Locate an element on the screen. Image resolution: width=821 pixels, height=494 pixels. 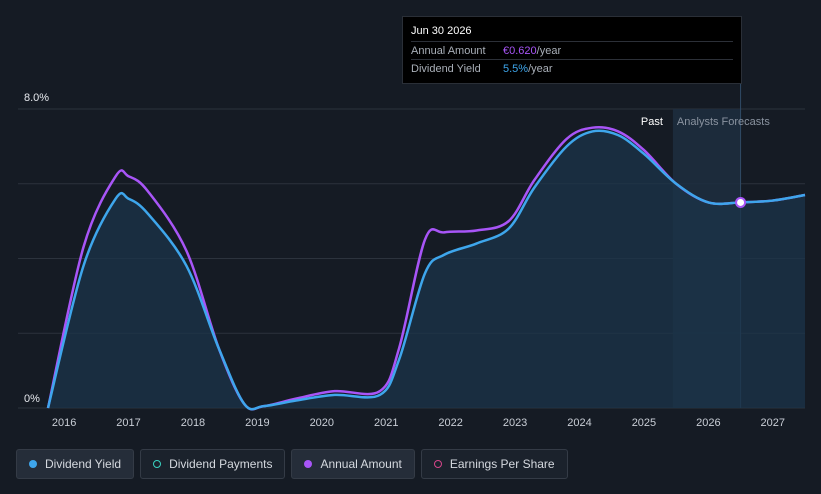
x-tick-label: 2022 is located at coordinates (450, 423).